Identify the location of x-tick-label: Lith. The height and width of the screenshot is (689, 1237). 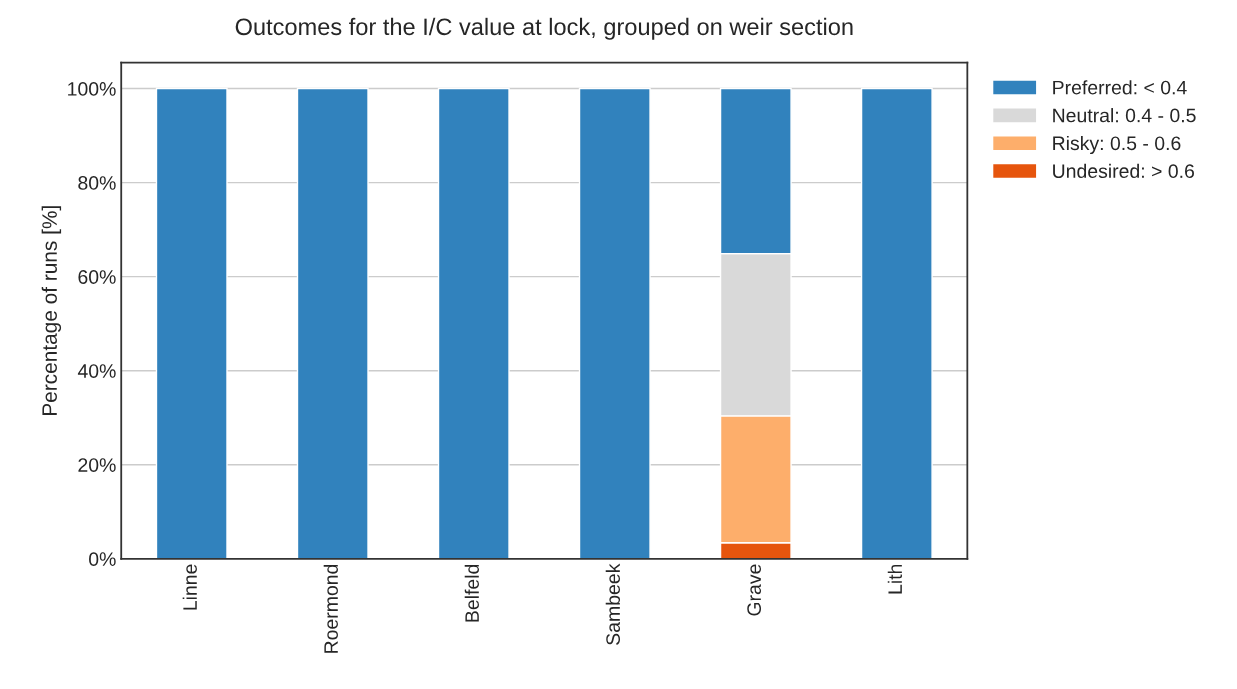
(895, 579).